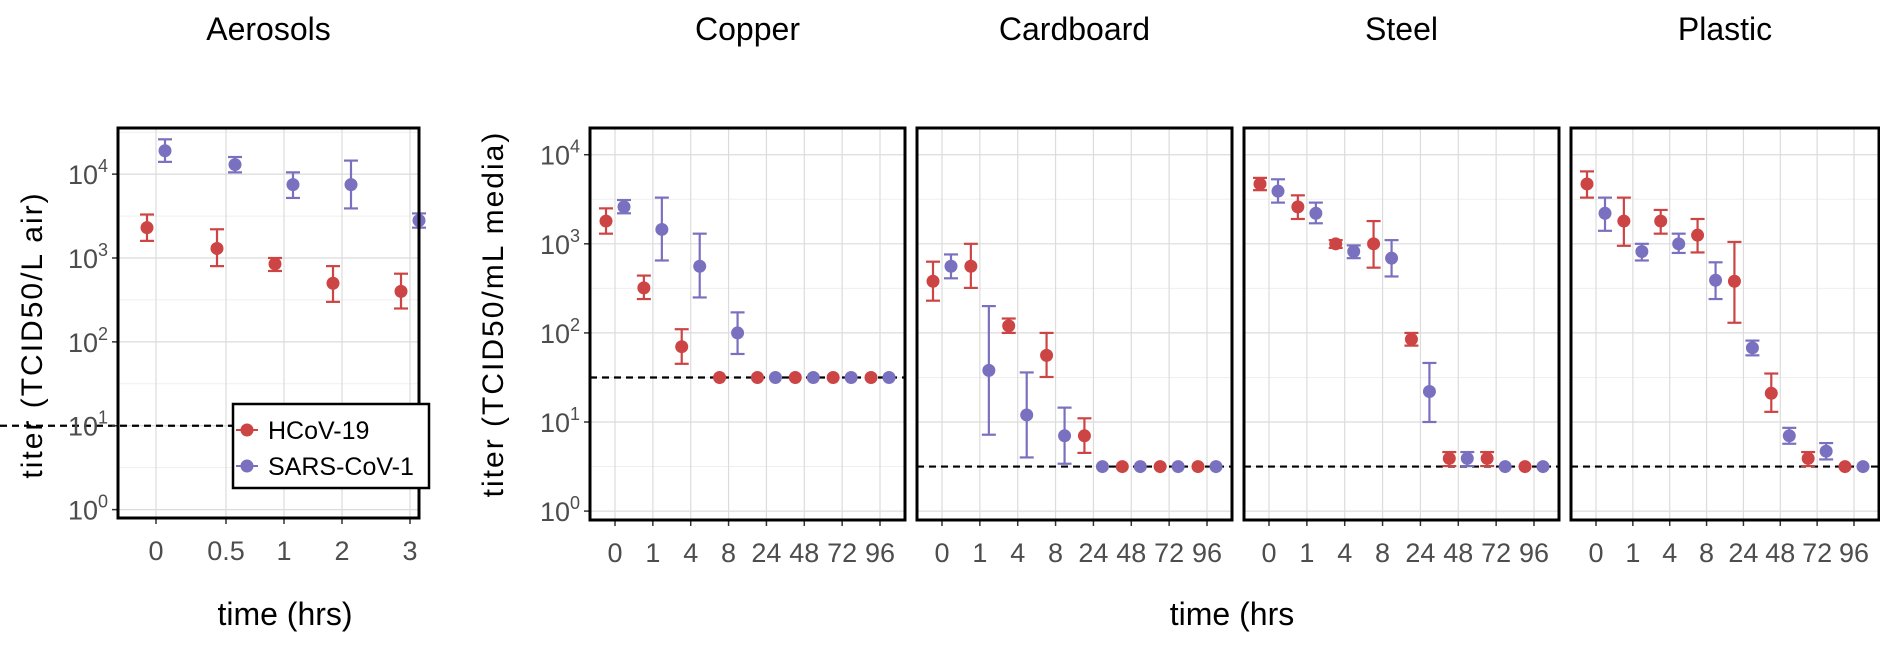 This screenshot has width=1880, height=651. I want to click on y-label-left-prefix: titer (TCID50/L air), so click(32, 334).